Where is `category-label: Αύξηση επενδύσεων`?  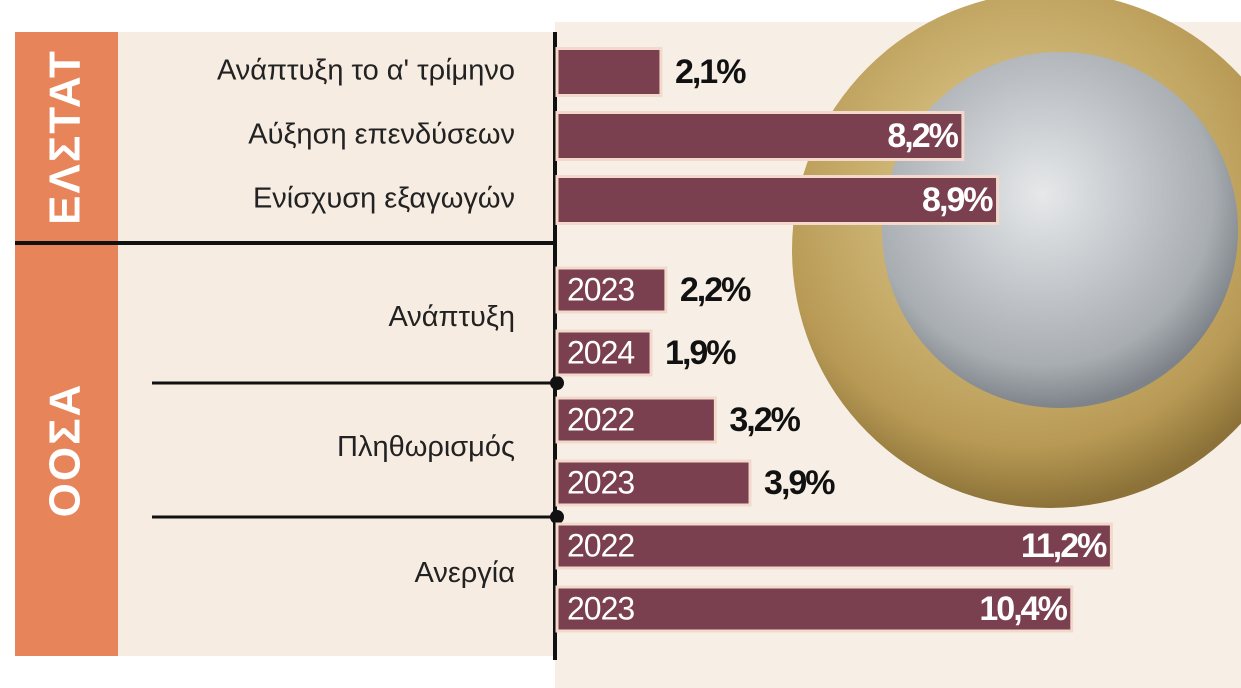
category-label: Αύξηση επενδύσεων is located at coordinates (381, 135).